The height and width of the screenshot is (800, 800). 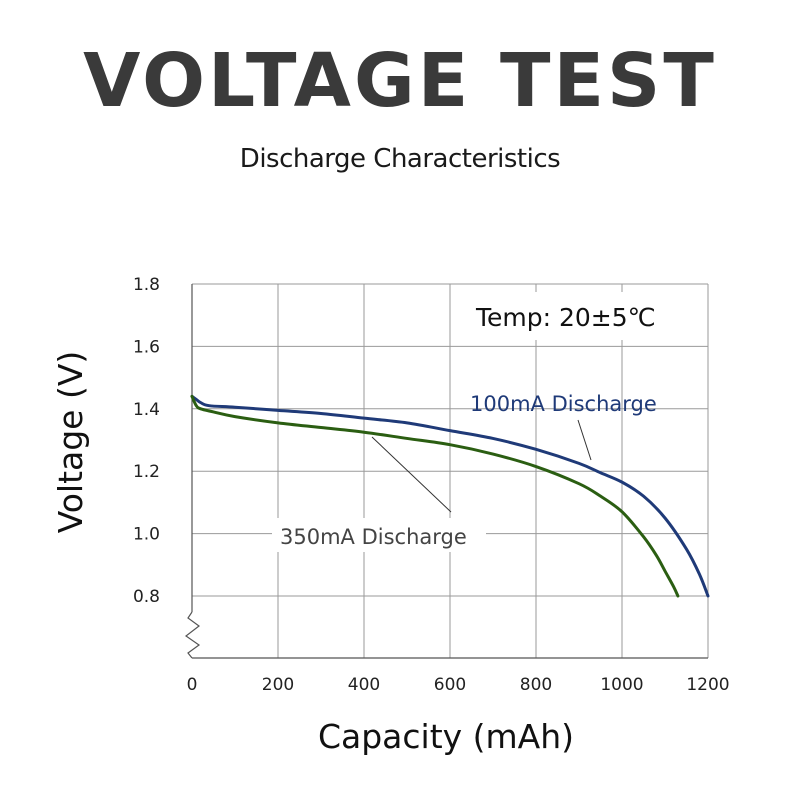 What do you see at coordinates (450, 685) in the screenshot?
I see `x-tick-label: 600` at bounding box center [450, 685].